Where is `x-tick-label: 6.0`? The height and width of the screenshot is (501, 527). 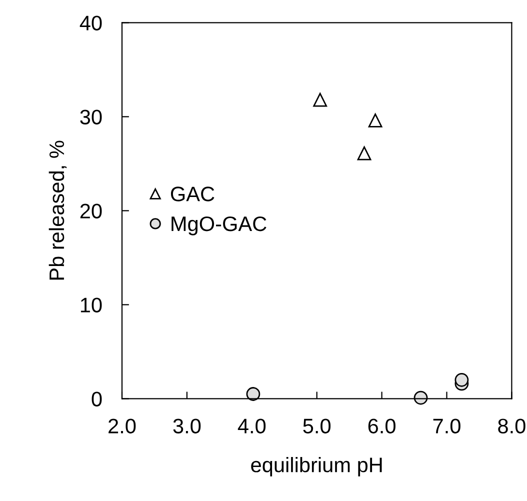 x-tick-label: 6.0 is located at coordinates (382, 426).